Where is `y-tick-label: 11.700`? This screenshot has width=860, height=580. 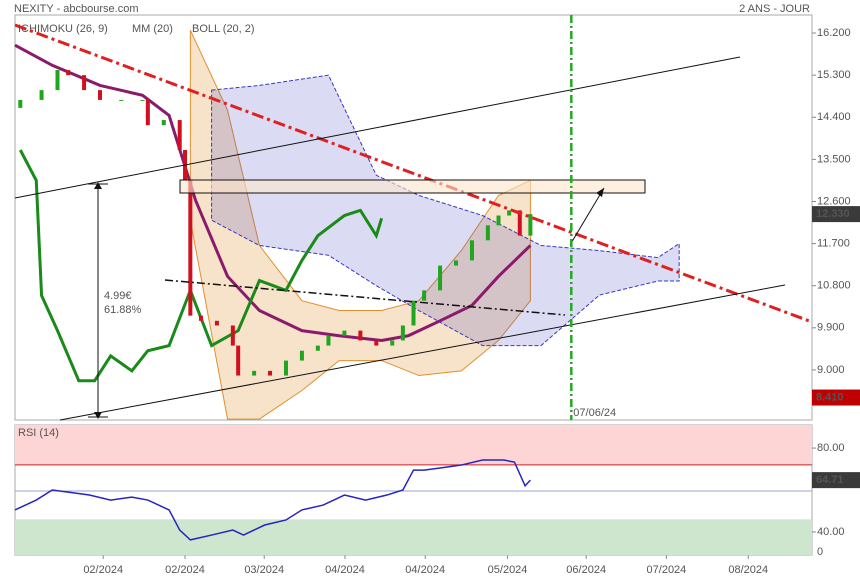
y-tick-label: 11.700 is located at coordinates (833, 243).